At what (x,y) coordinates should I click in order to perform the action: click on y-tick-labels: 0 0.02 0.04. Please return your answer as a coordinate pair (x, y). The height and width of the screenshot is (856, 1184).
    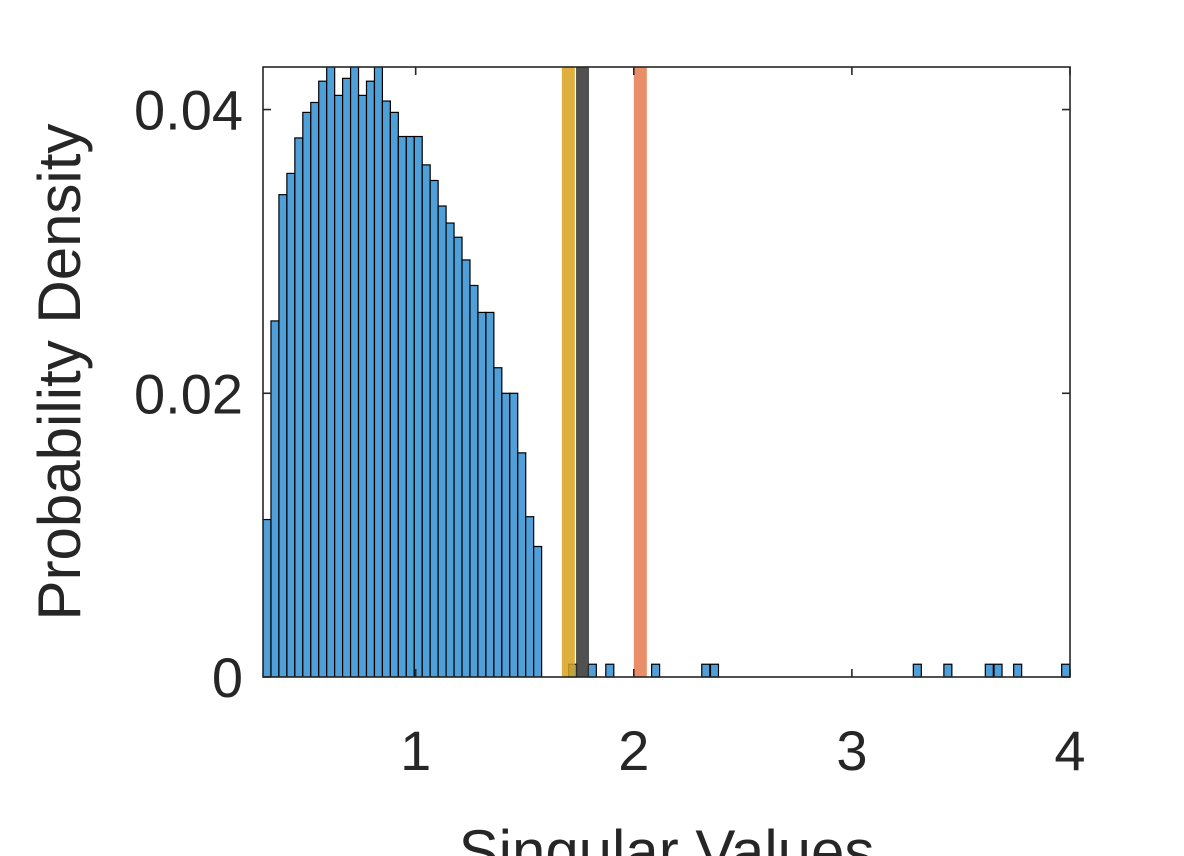
    Looking at the image, I should click on (188, 394).